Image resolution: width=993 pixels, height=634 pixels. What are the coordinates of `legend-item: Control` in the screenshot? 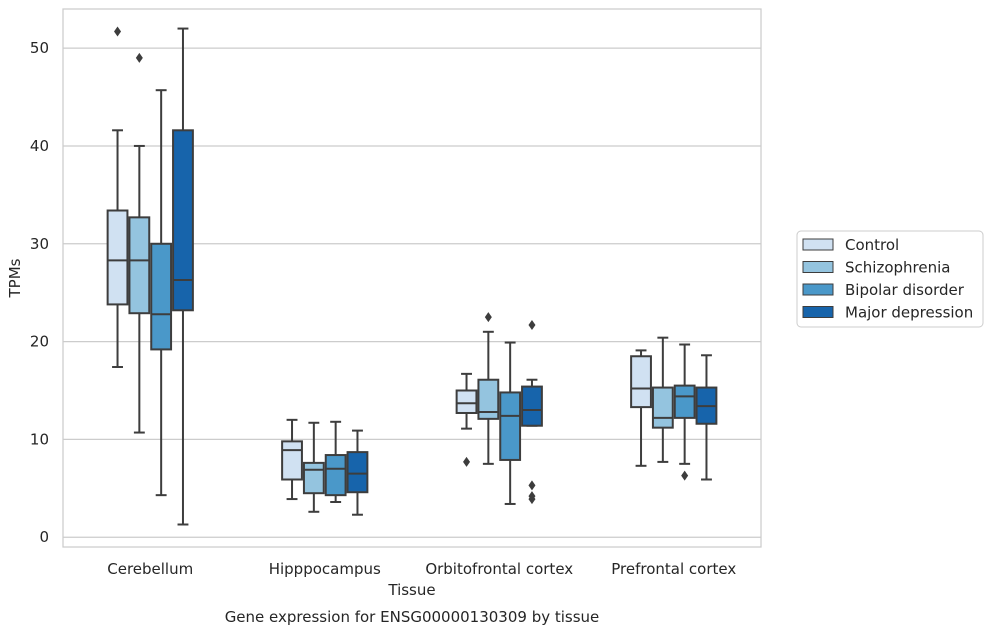 It's located at (850, 245).